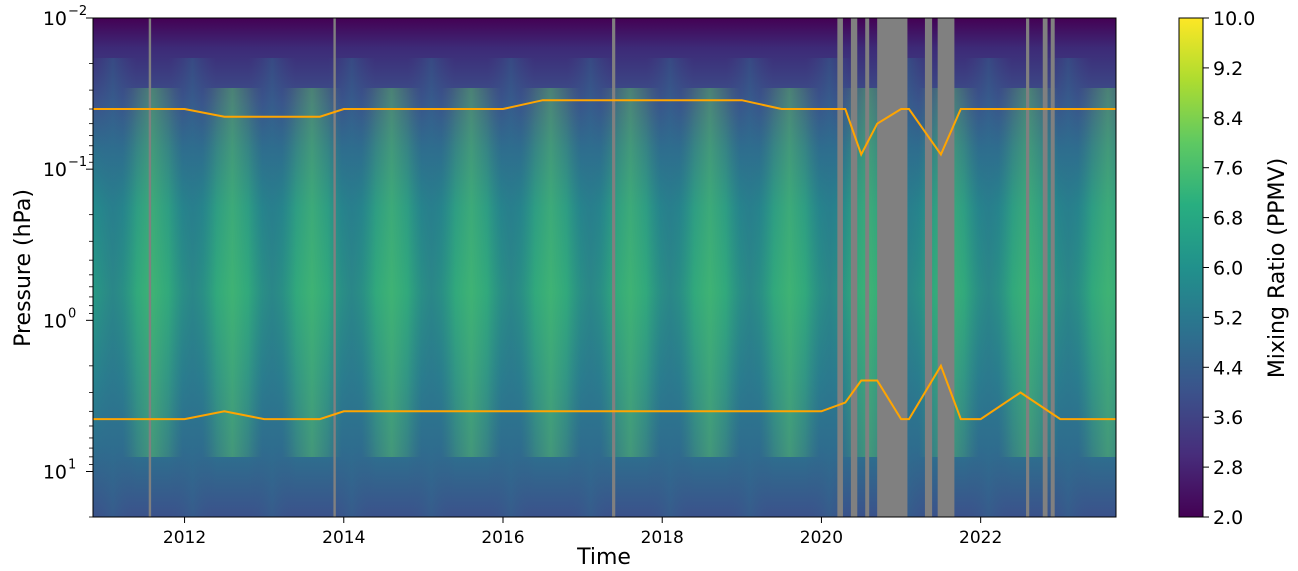 The width and height of the screenshot is (1298, 571). I want to click on colorbar-tick-label: 9.2, so click(1228, 69).